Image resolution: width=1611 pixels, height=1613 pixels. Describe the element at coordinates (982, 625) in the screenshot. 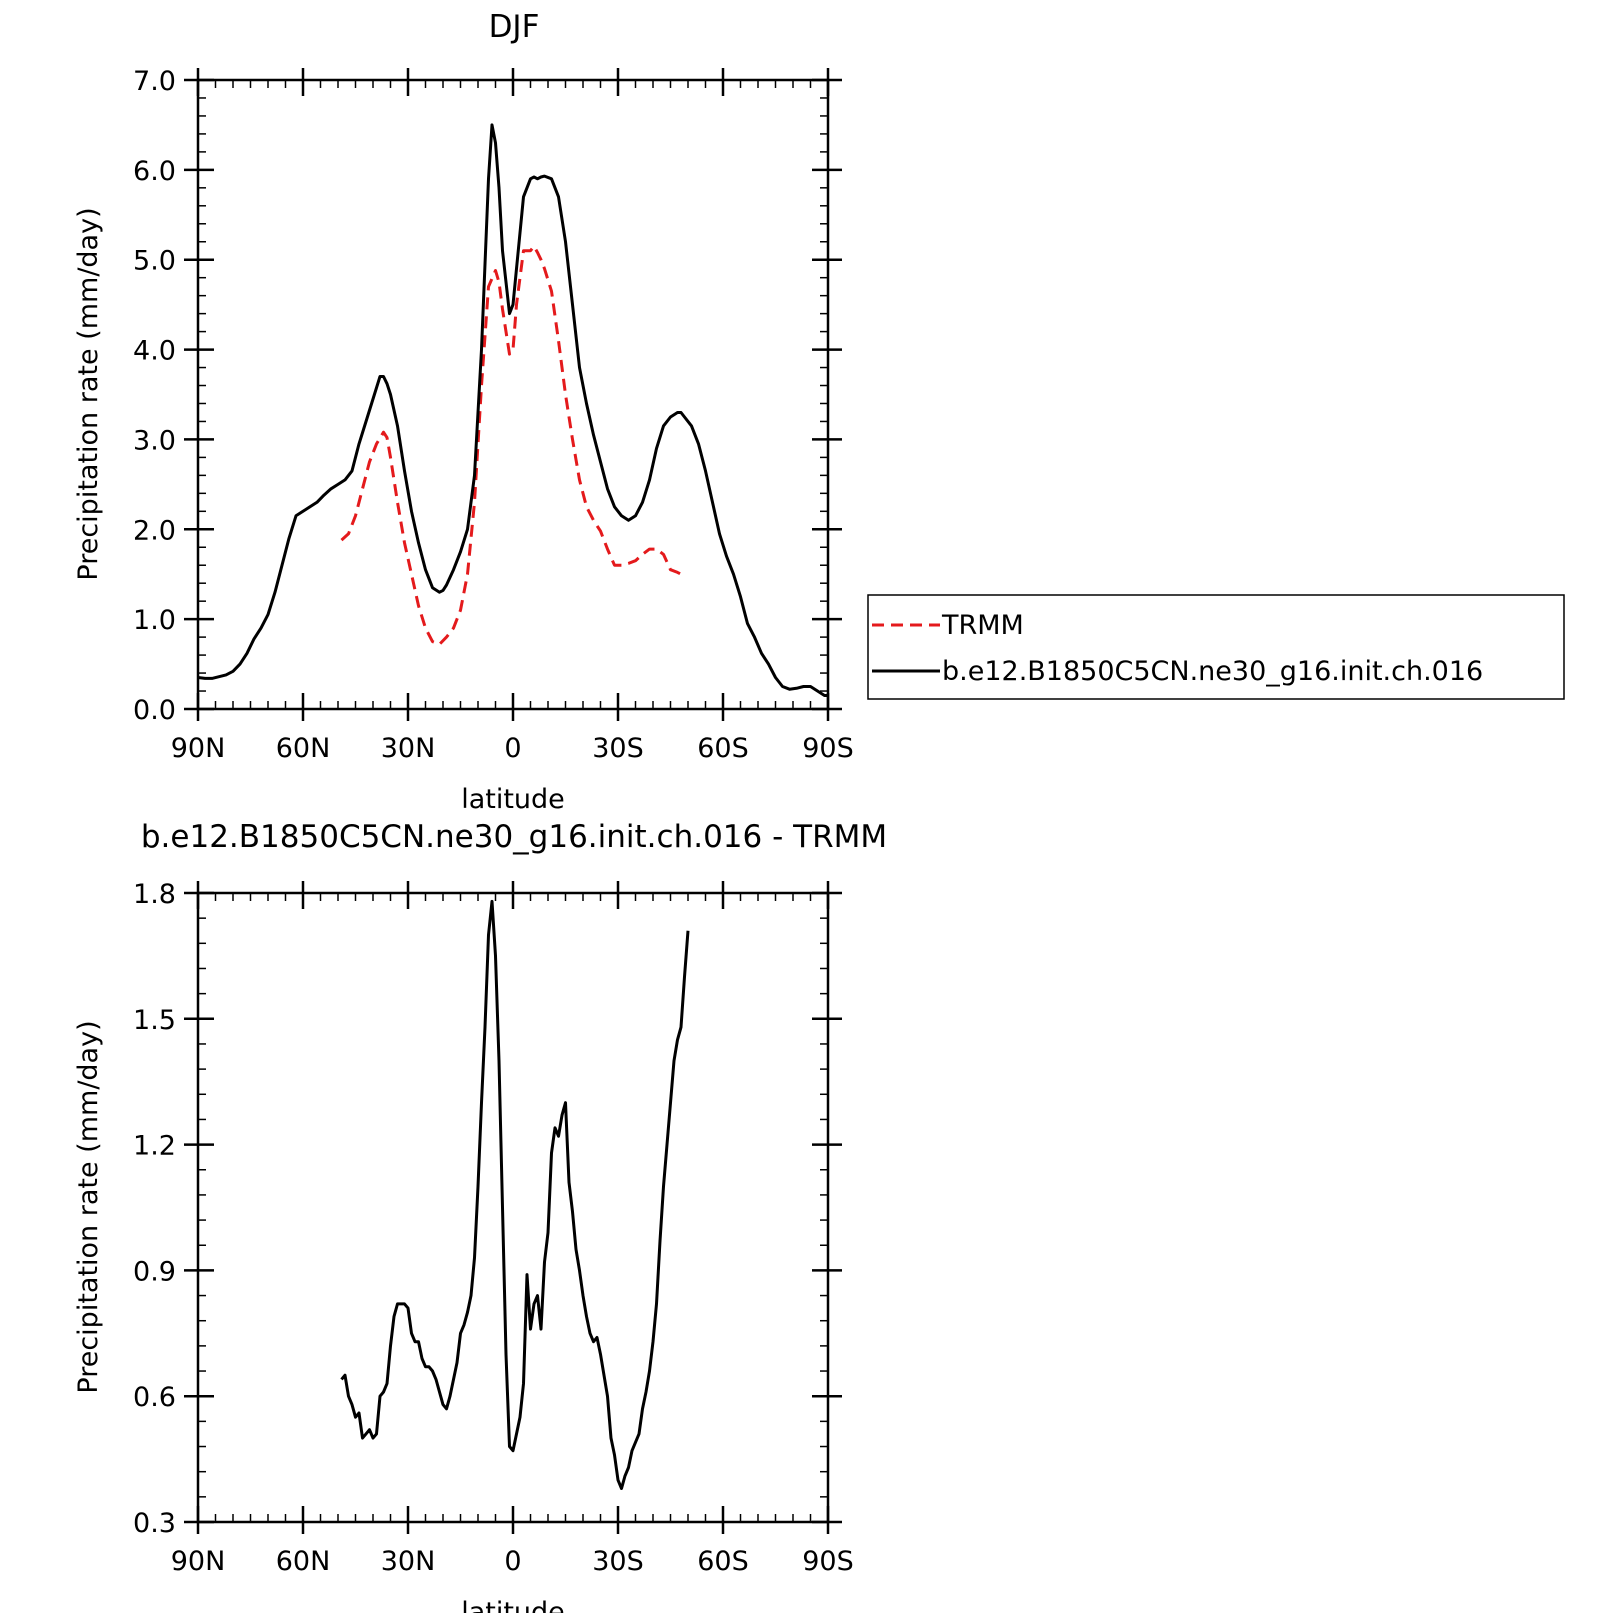

I see `legend-label-trmm: TRMM` at that location.